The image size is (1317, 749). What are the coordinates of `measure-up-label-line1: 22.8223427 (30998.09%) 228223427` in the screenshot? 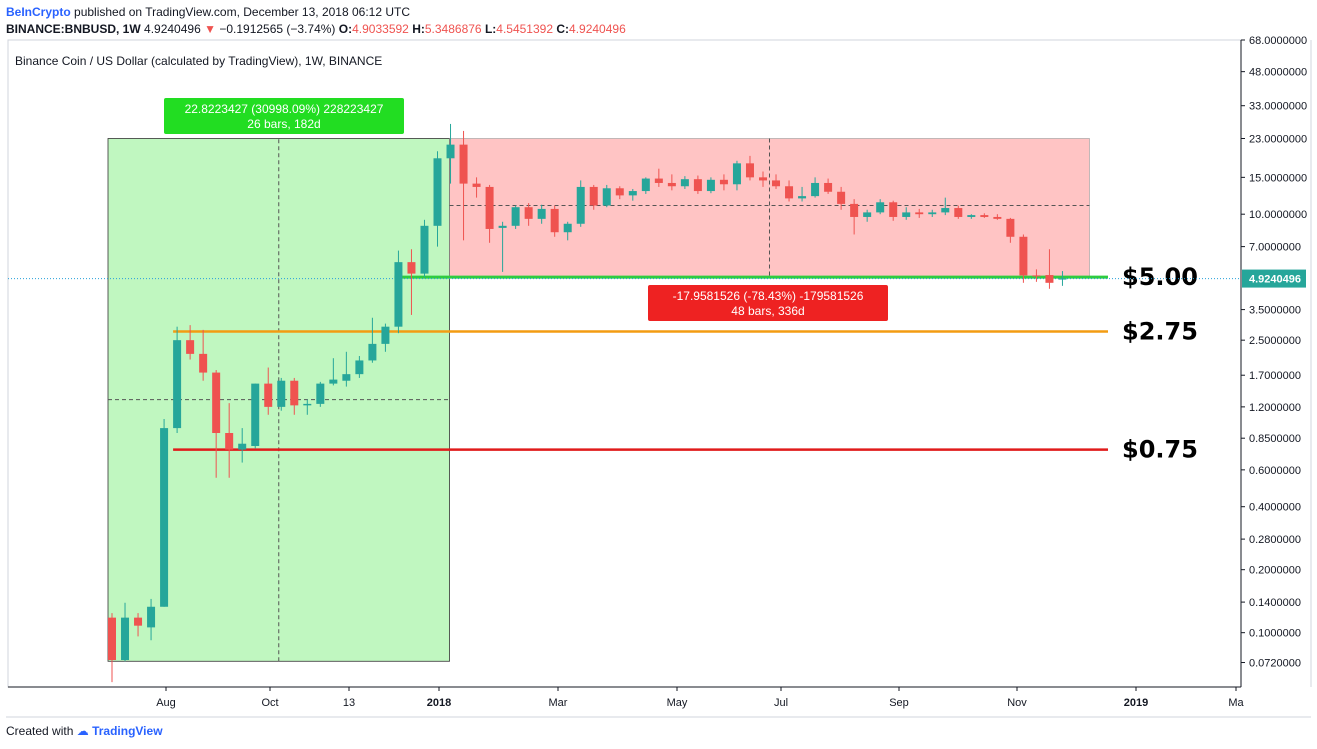 It's located at (284, 109).